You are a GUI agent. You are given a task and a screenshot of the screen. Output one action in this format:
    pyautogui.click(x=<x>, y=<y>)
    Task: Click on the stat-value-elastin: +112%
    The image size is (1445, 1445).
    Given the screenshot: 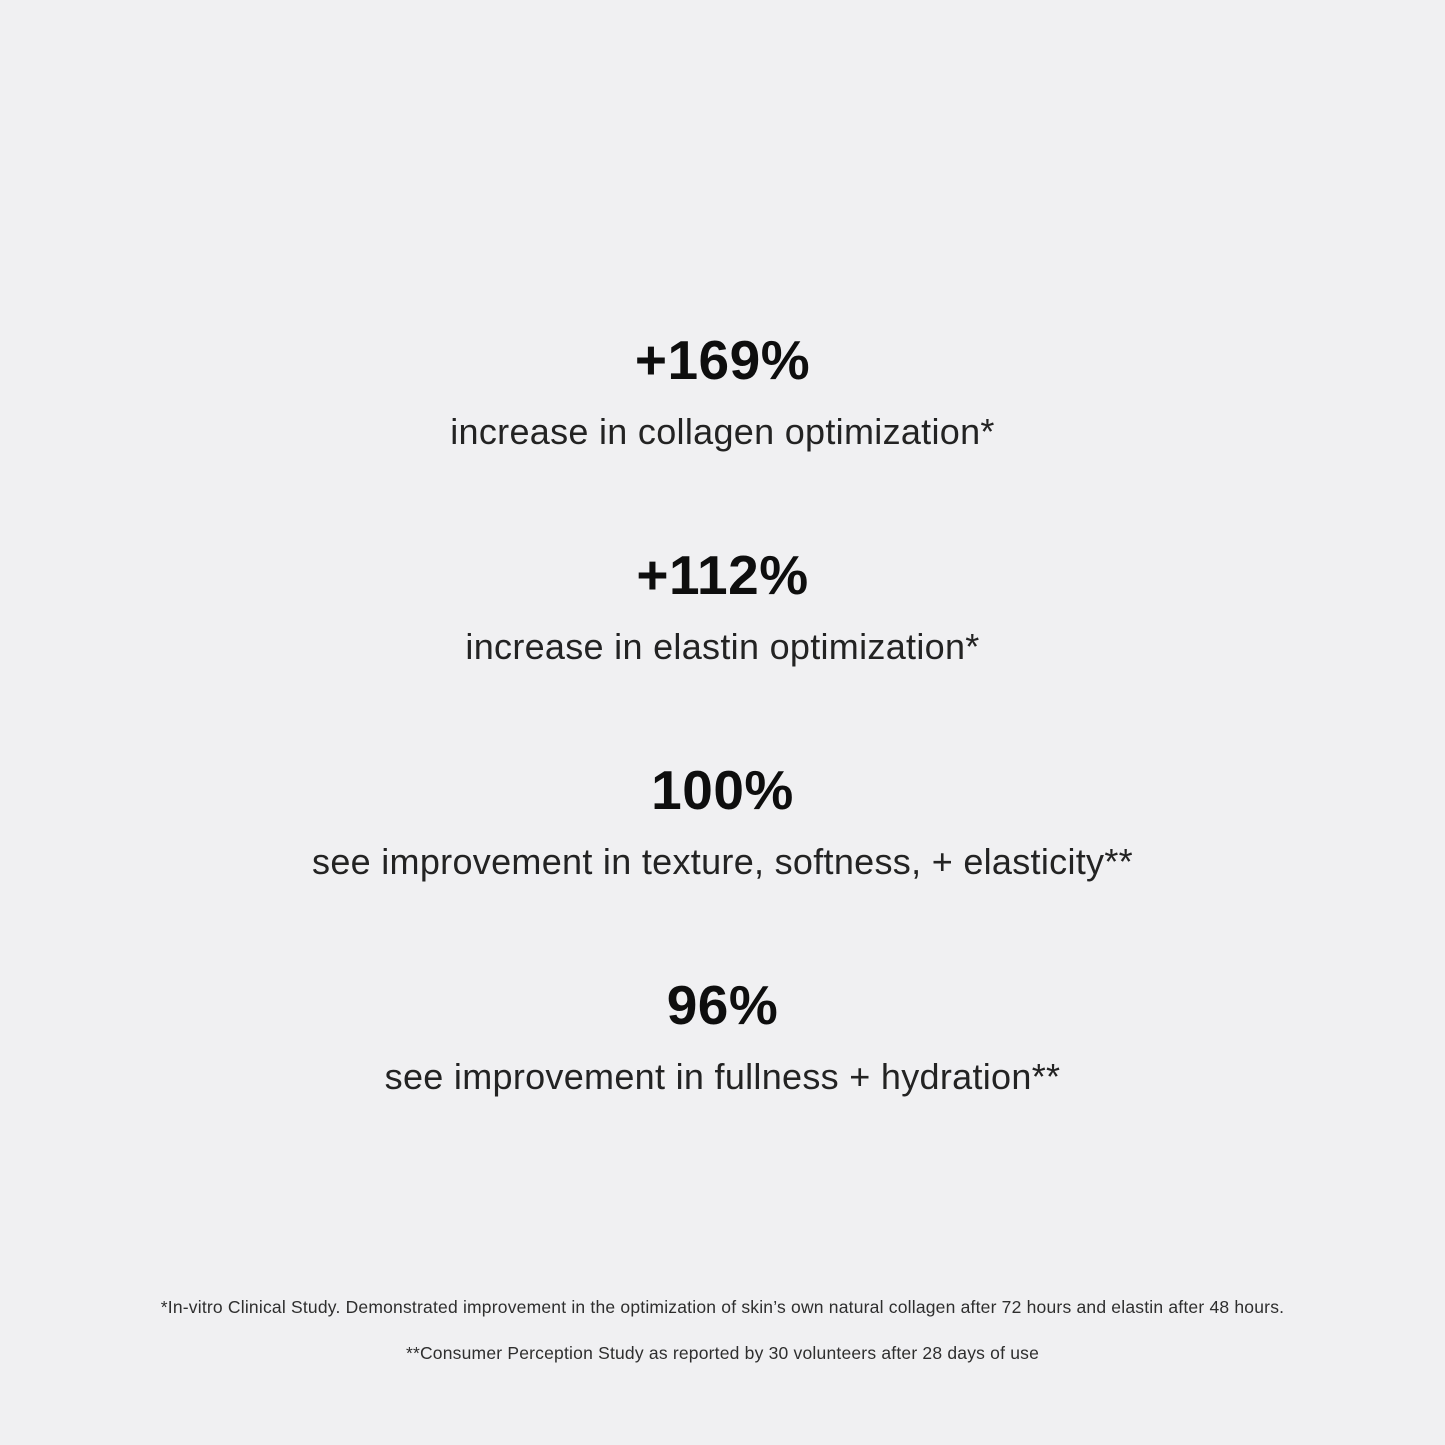 What is the action you would take?
    pyautogui.click(x=722, y=575)
    